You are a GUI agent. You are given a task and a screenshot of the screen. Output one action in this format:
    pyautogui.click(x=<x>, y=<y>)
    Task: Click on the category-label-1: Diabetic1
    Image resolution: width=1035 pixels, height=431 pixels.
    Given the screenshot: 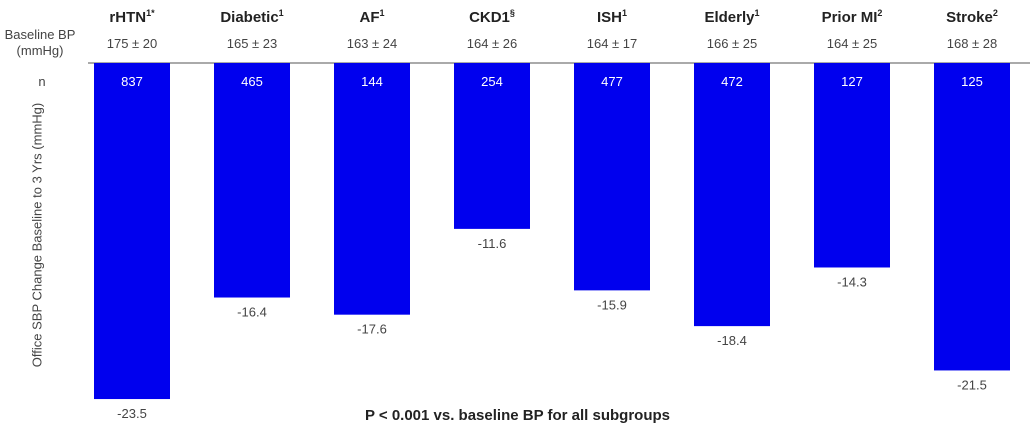 What is the action you would take?
    pyautogui.click(x=251, y=17)
    